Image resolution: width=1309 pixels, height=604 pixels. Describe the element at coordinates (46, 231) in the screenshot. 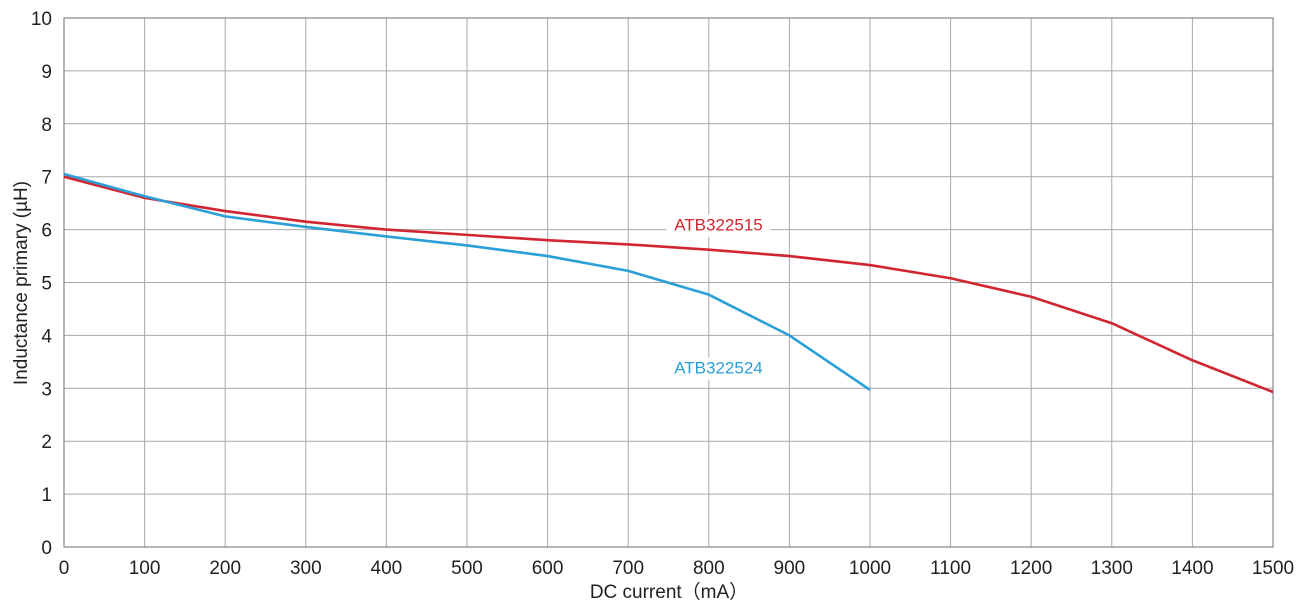

I see `y-tick-6: 6` at that location.